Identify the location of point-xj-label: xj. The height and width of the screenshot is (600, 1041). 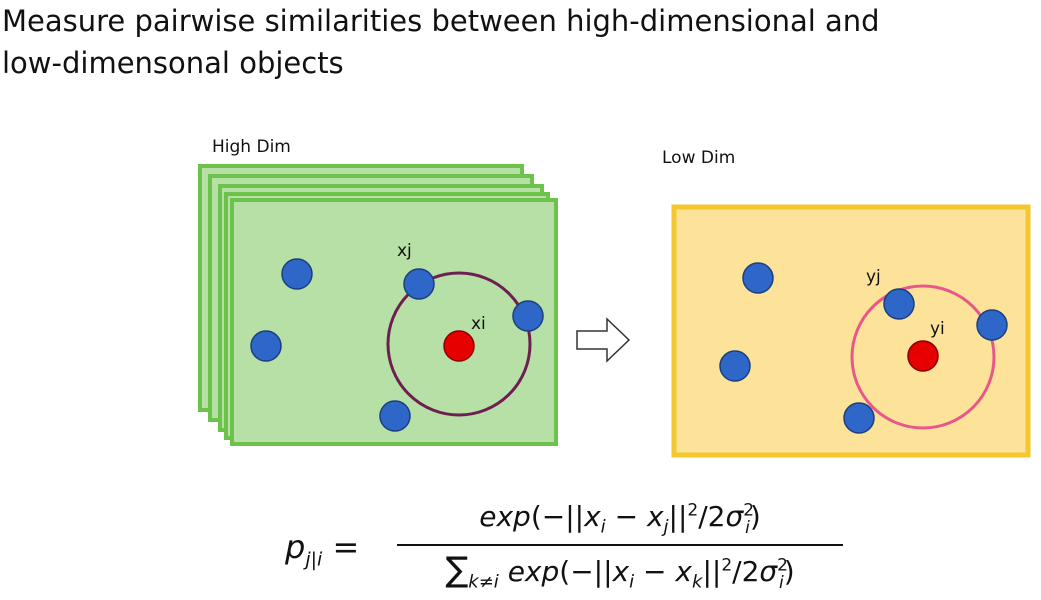
(404, 251).